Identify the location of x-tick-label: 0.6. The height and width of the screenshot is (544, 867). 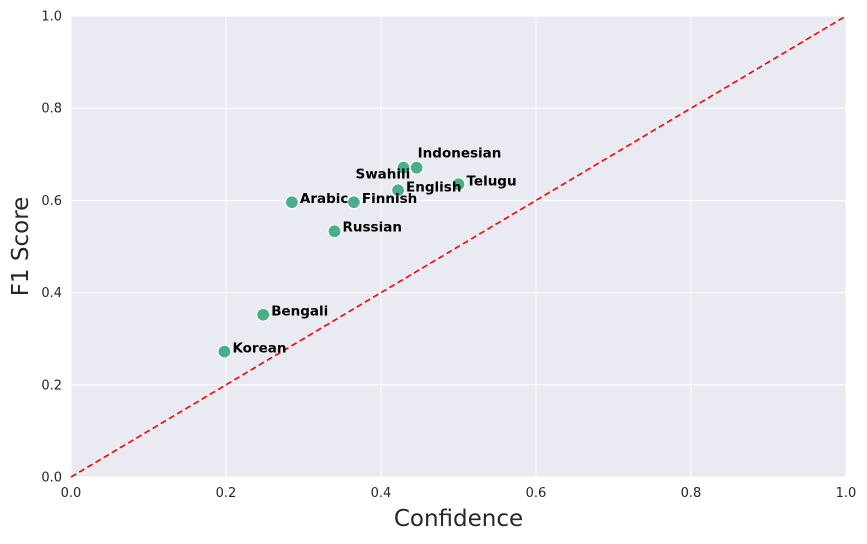
(536, 493).